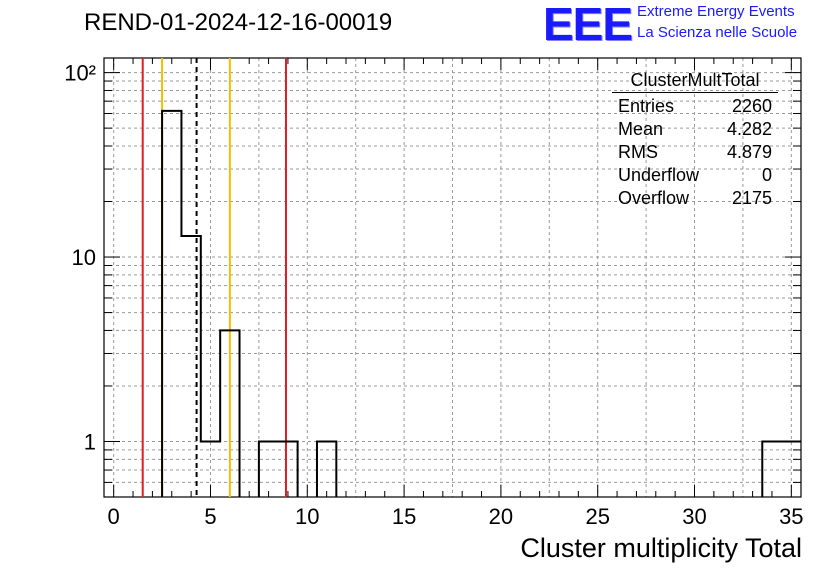 This screenshot has height=572, width=836. I want to click on eee-logo: EEE, so click(588, 25).